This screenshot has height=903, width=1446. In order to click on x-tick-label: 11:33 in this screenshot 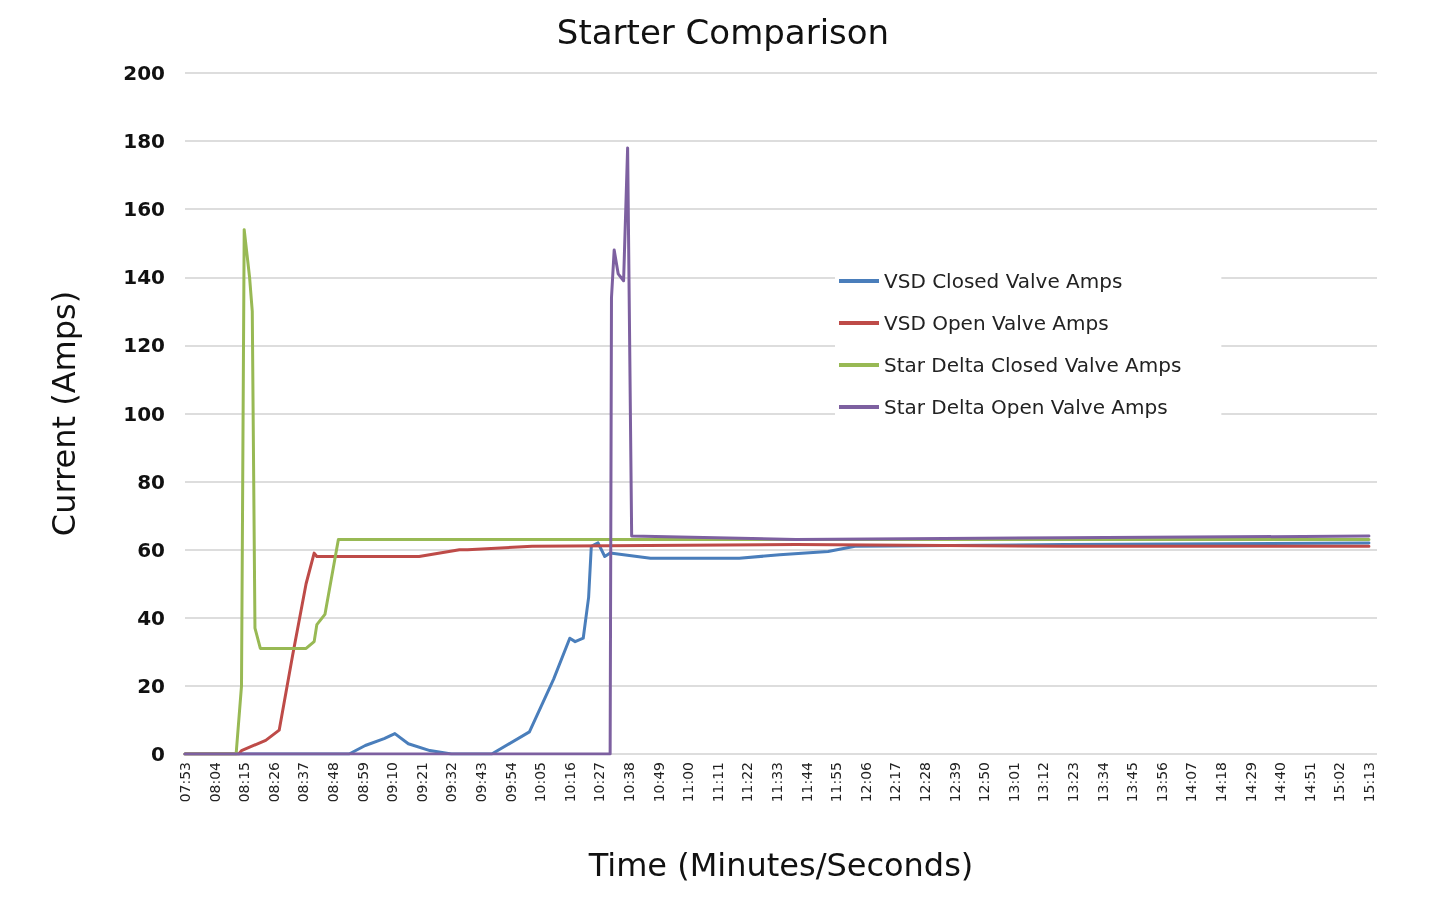, I will do `click(776, 782)`.